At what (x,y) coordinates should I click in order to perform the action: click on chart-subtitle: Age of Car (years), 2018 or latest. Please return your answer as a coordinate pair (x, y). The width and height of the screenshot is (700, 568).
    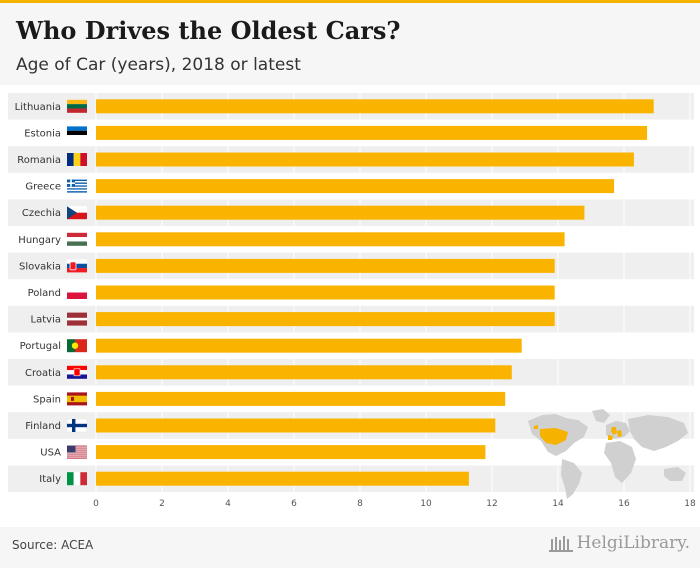
    Looking at the image, I should click on (158, 65).